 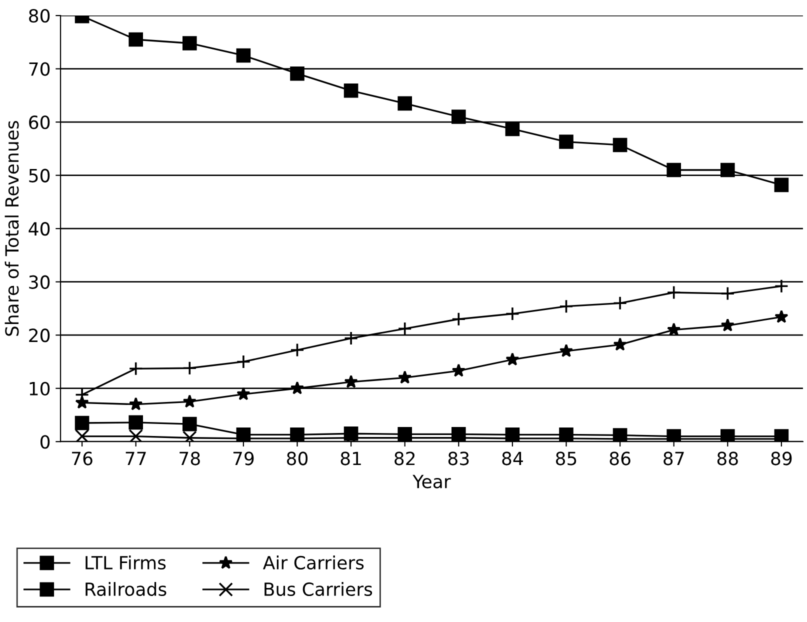 I want to click on legend-label: Bus Carriers, so click(x=318, y=589).